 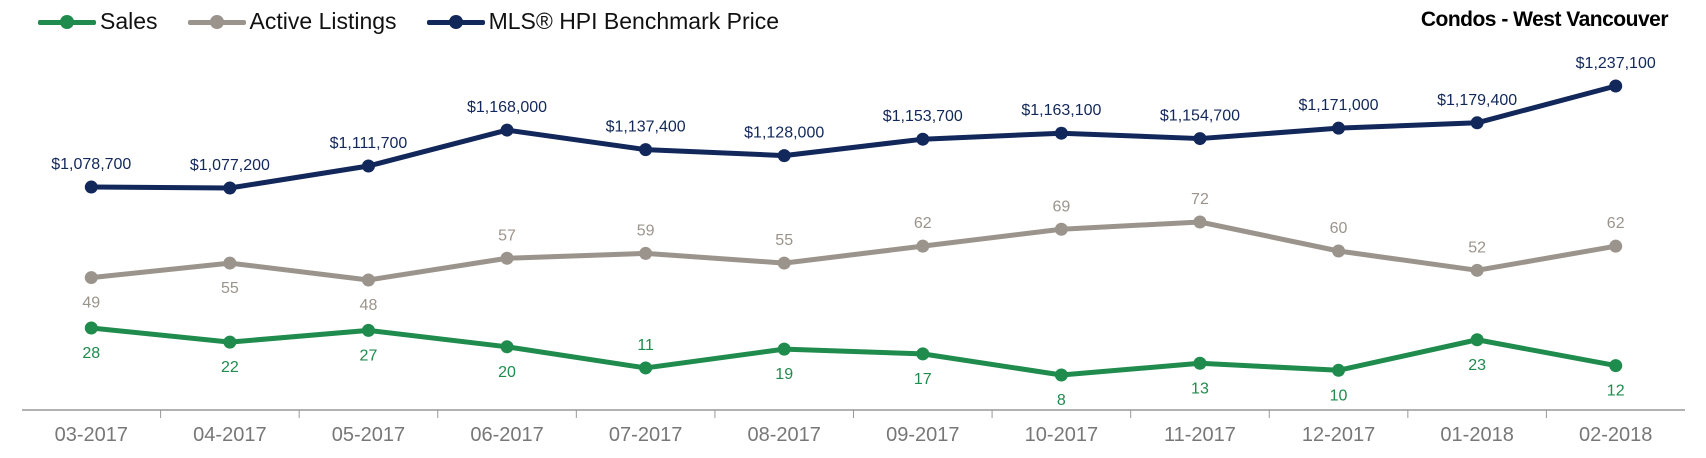 What do you see at coordinates (634, 21) in the screenshot?
I see `legend-label-hpi: MLS® HPI Benchmark Price` at bounding box center [634, 21].